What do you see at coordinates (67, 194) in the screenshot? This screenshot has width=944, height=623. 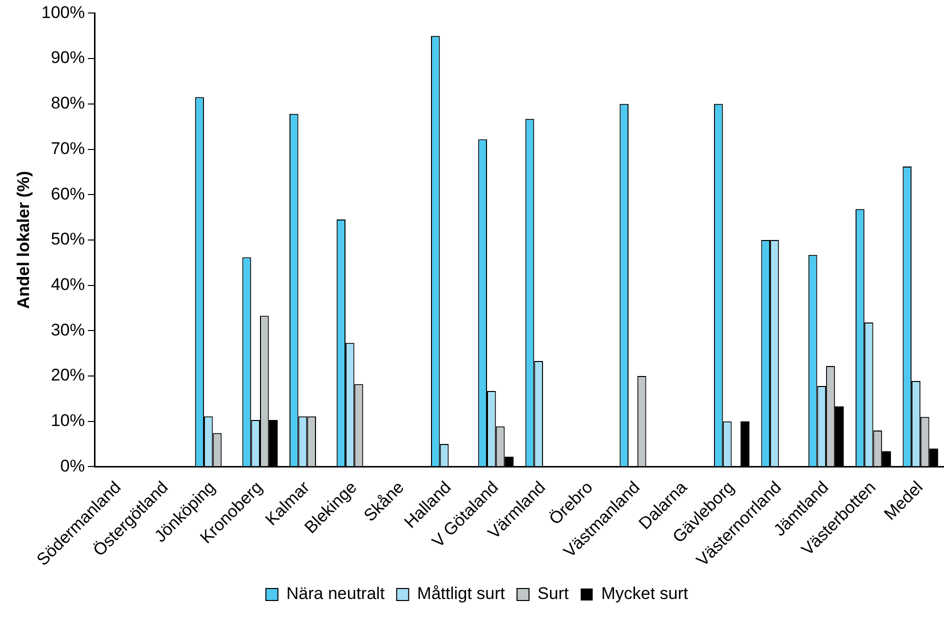 I see `y-tick-label: 60%` at bounding box center [67, 194].